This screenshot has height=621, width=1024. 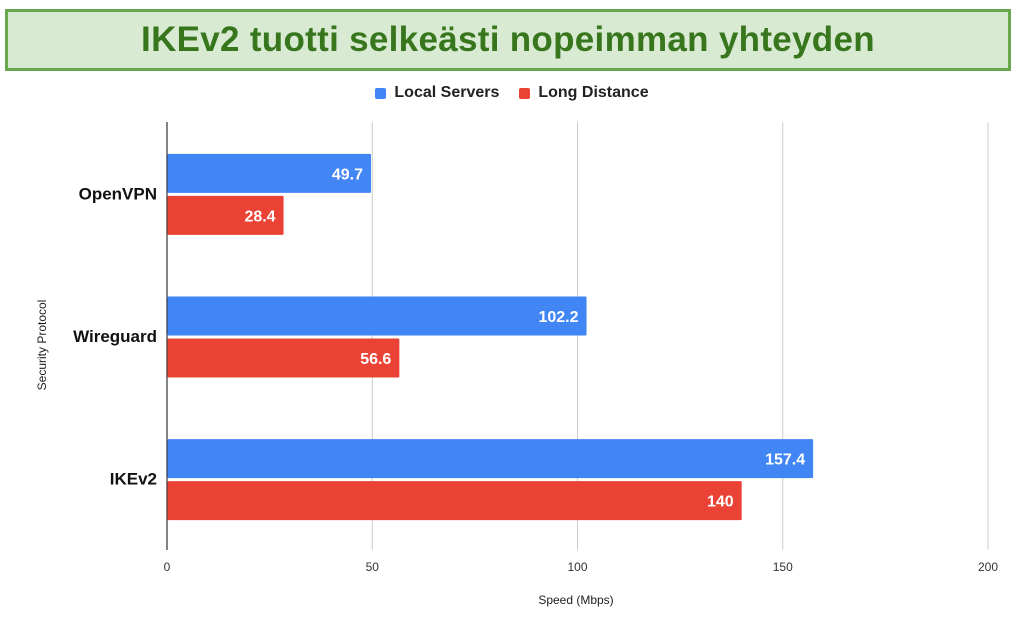 What do you see at coordinates (512, 93) in the screenshot?
I see `legend: Local Servers Long Distance` at bounding box center [512, 93].